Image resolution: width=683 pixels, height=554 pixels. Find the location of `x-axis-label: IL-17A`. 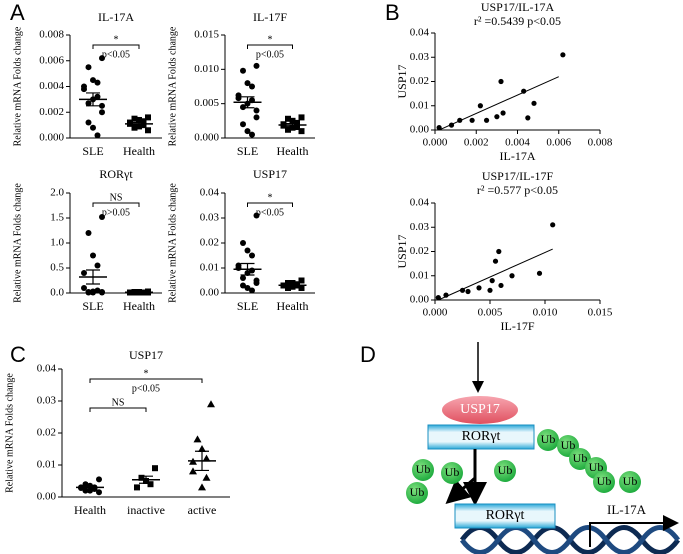

x-axis-label: IL-17A is located at coordinates (518, 156).